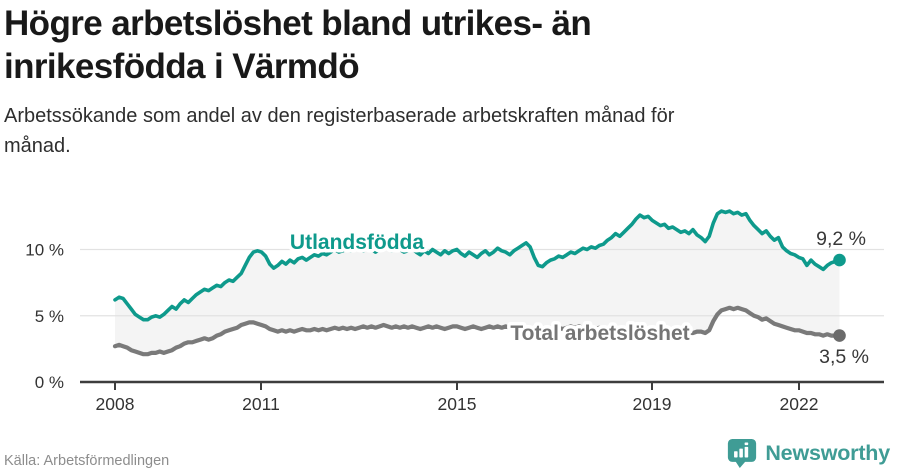  Describe the element at coordinates (87, 461) in the screenshot. I see `source-note: Källa: Arbetsförmedlingen` at that location.